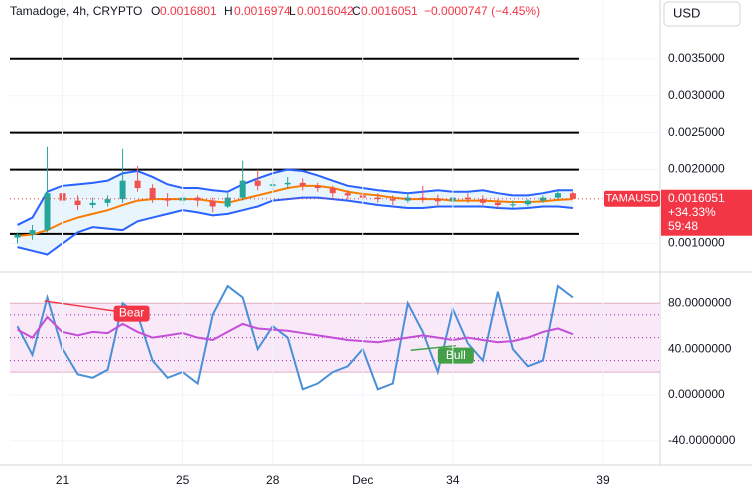 The width and height of the screenshot is (752, 500). Describe the element at coordinates (356, 11) in the screenshot. I see `ohlc-label: C` at that location.